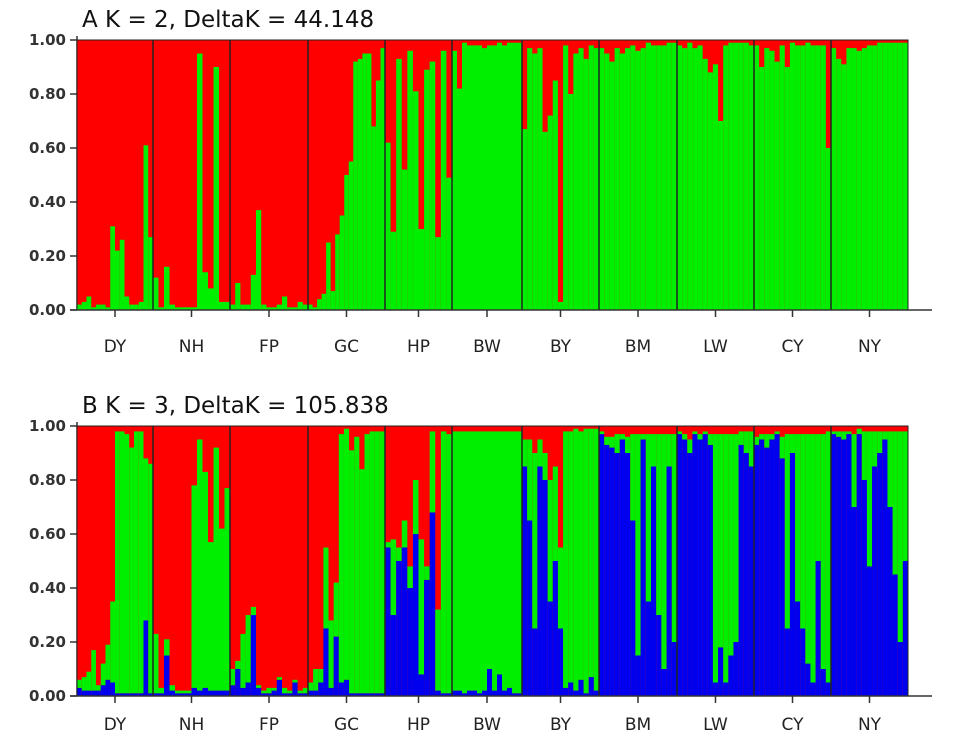 The width and height of the screenshot is (980, 754). Describe the element at coordinates (235, 406) in the screenshot. I see `chart-title: B K = 3, DeltaK = 105.838` at that location.